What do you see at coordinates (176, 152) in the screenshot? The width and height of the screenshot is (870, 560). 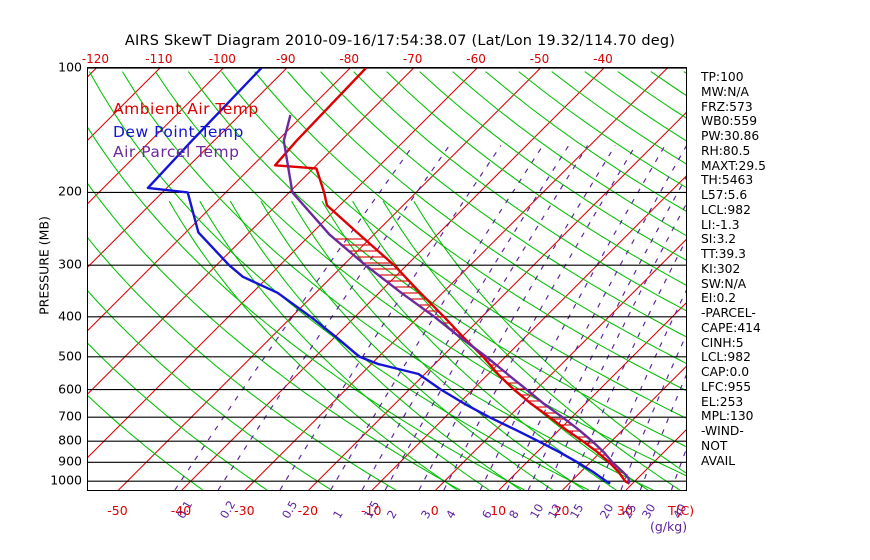 I see `legend-air-parcel-temp: Air Parcel Temp` at bounding box center [176, 152].